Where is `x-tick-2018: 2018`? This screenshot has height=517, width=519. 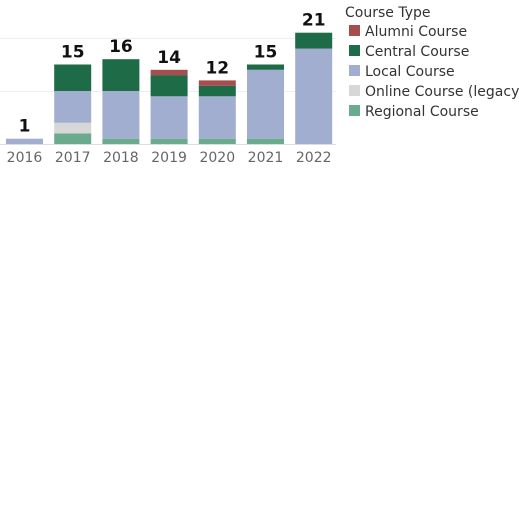
x-tick-2018: 2018 is located at coordinates (121, 158).